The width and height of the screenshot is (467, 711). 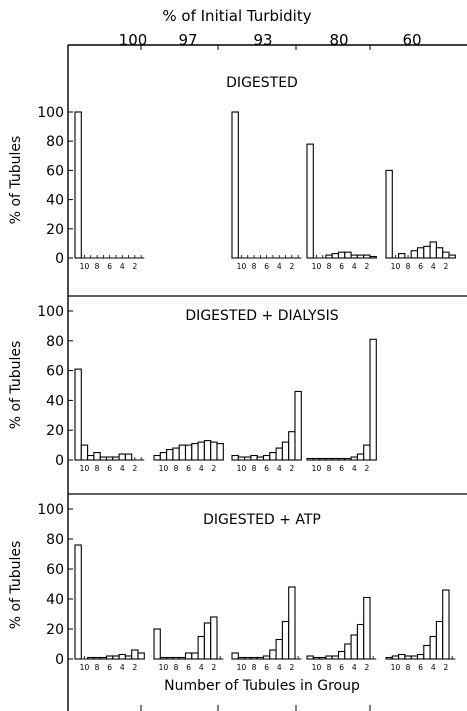 What do you see at coordinates (236, 16) in the screenshot?
I see `top-axis-title: % of Initial Turbidity` at bounding box center [236, 16].